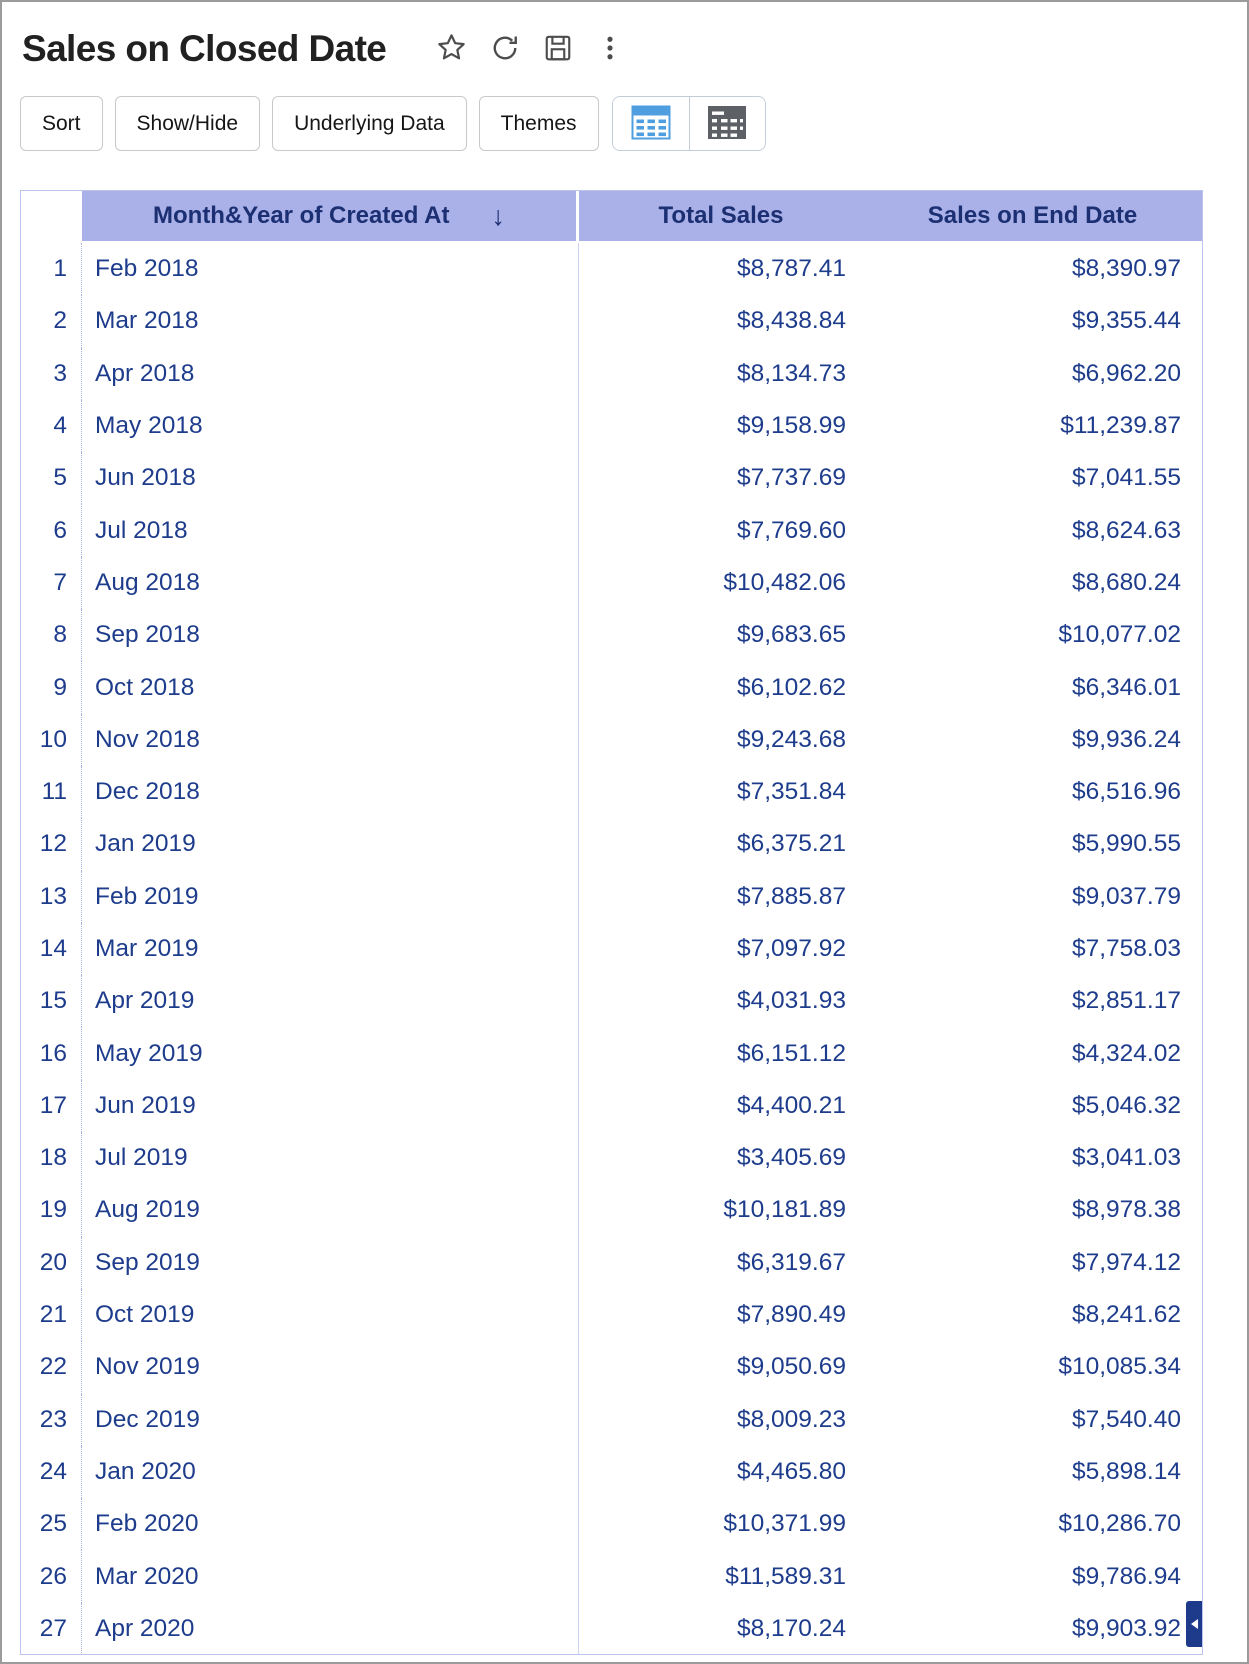 This screenshot has width=1249, height=1664. I want to click on cell-month: Mar 2019, so click(330, 949).